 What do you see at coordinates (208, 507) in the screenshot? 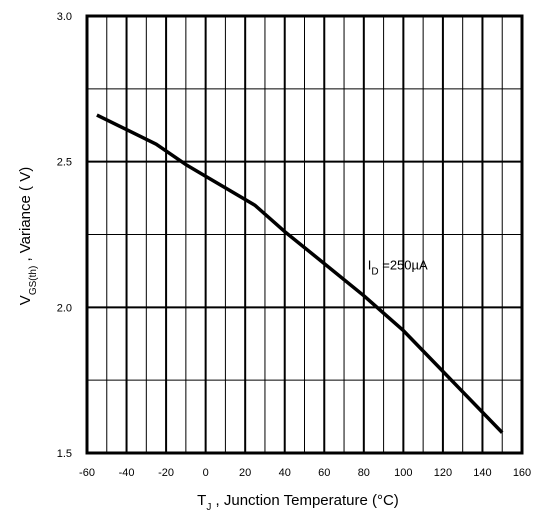
I see `x-axis-title-sub: J` at bounding box center [208, 507].